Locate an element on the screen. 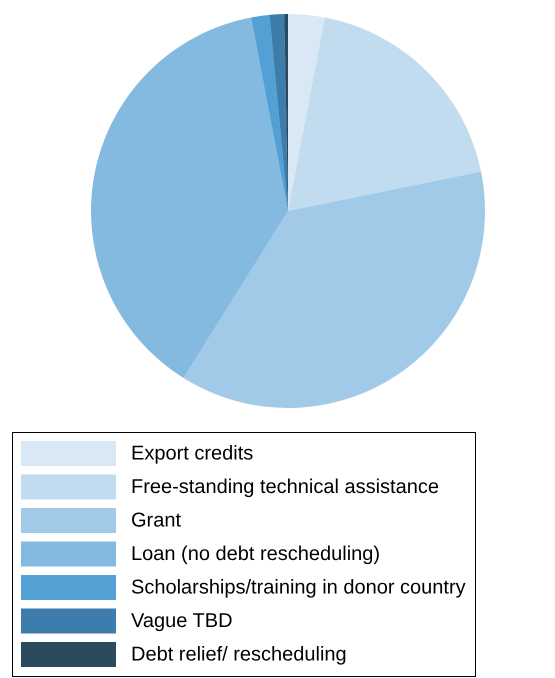 The height and width of the screenshot is (678, 555). legend-label: Loan (no debt rescheduling) is located at coordinates (255, 554).